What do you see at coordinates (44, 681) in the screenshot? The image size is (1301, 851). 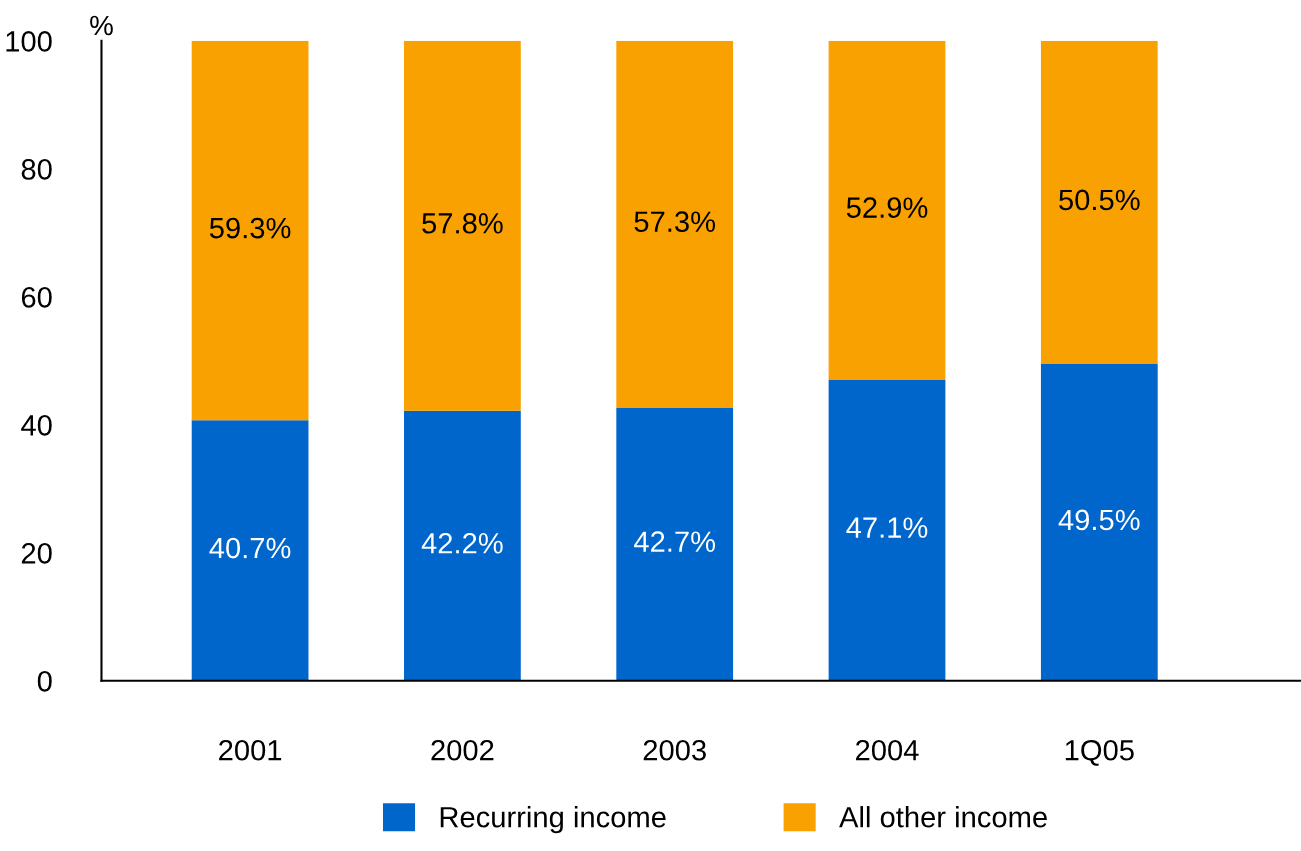 I see `y-tick-label: 0` at bounding box center [44, 681].